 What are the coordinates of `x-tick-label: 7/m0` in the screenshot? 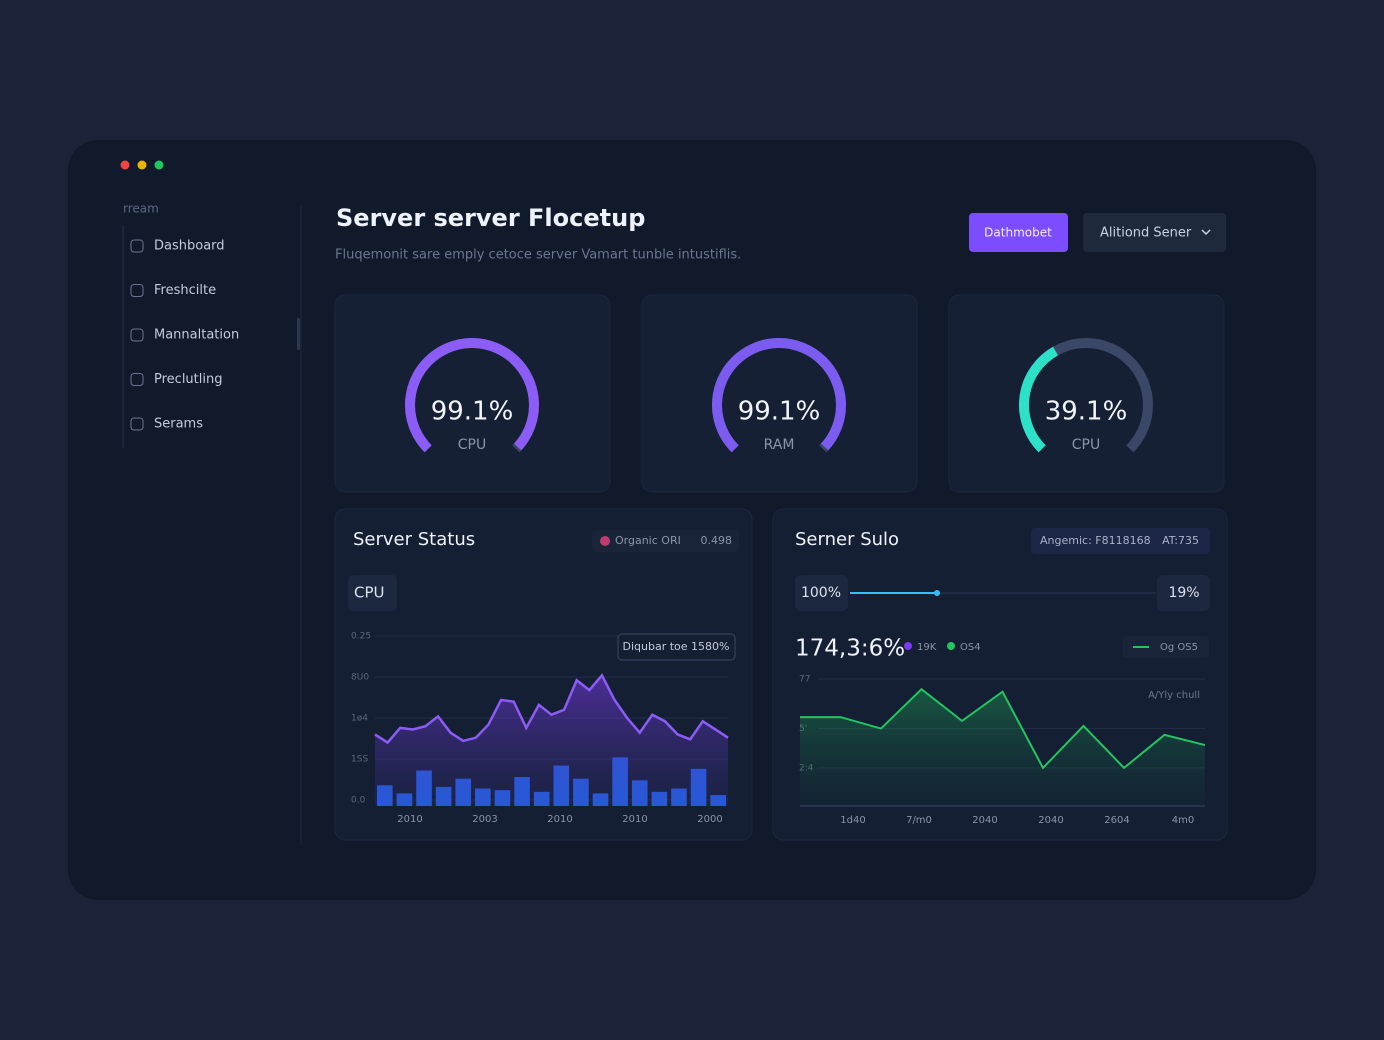 It's located at (919, 820).